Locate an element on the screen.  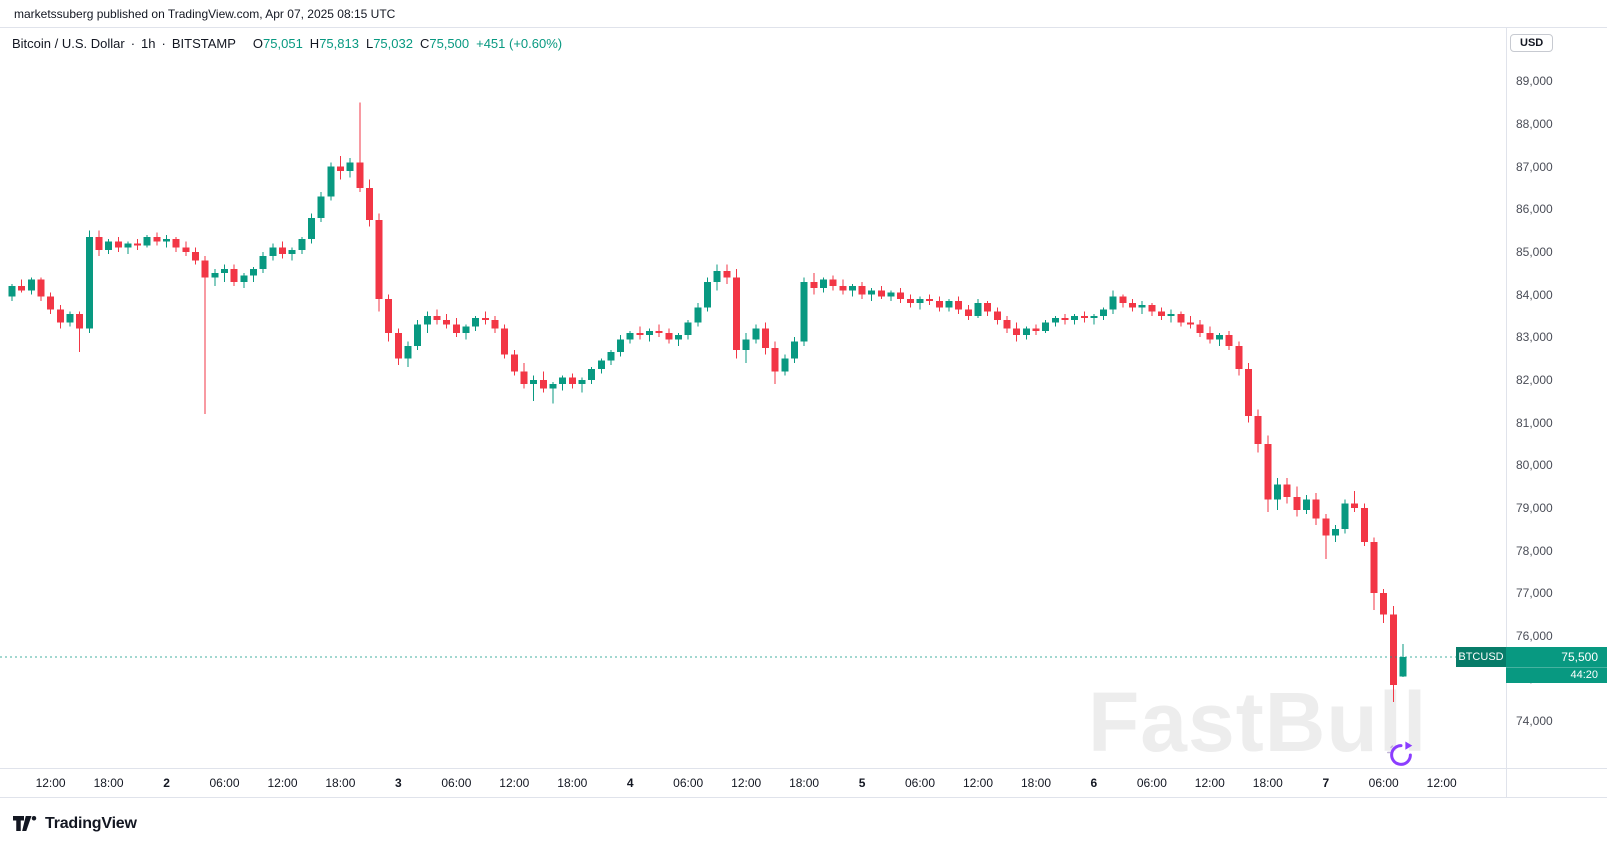
time-tick-label: 6 is located at coordinates (1094, 783).